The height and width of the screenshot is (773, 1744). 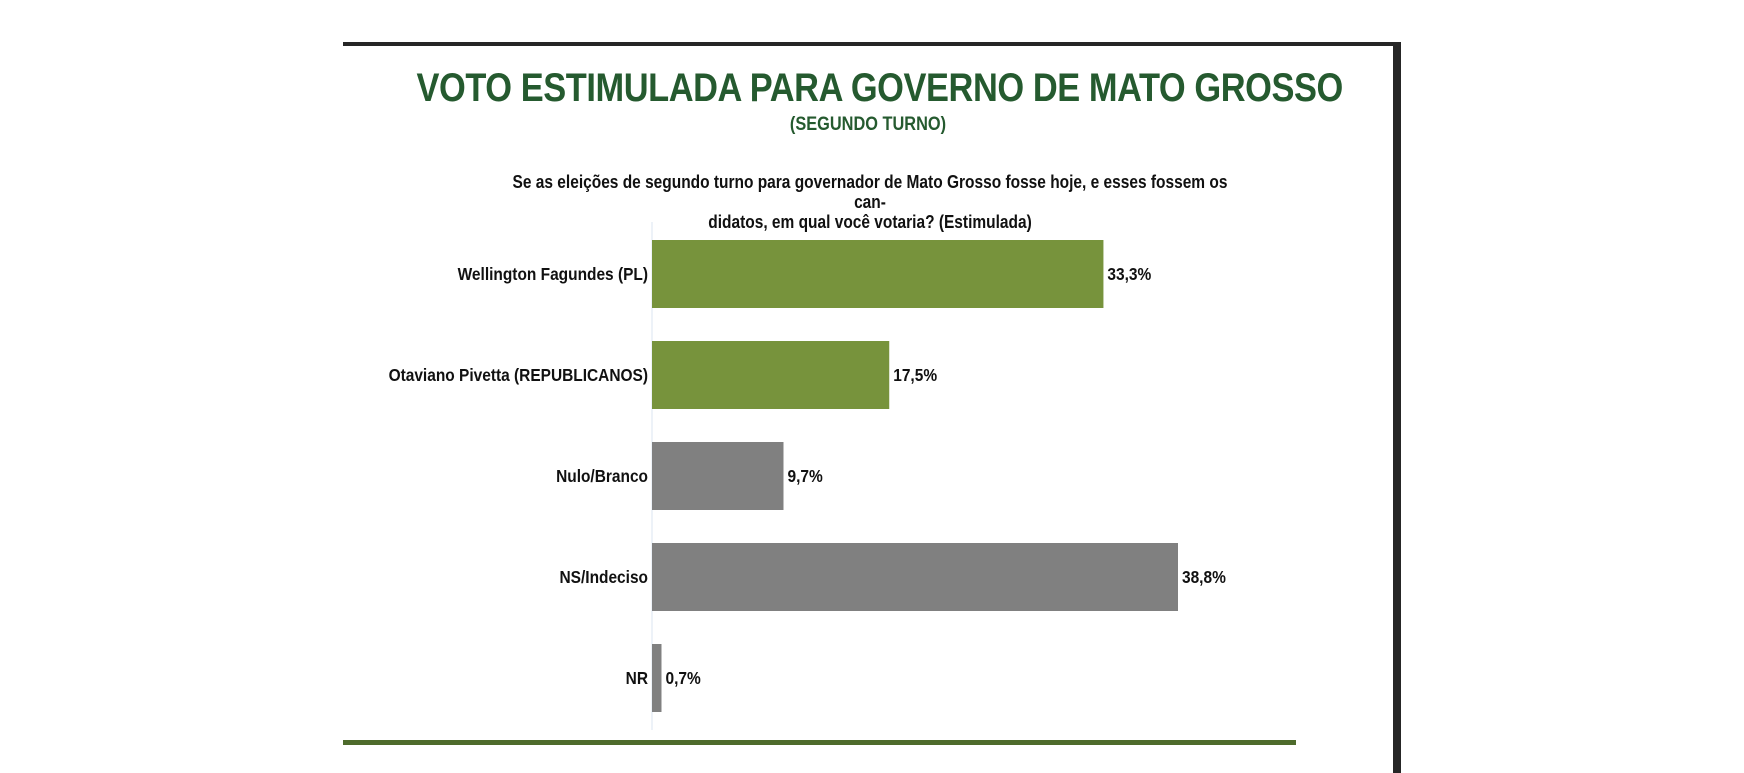 What do you see at coordinates (682, 678) in the screenshot?
I see `value-label: 0,7%` at bounding box center [682, 678].